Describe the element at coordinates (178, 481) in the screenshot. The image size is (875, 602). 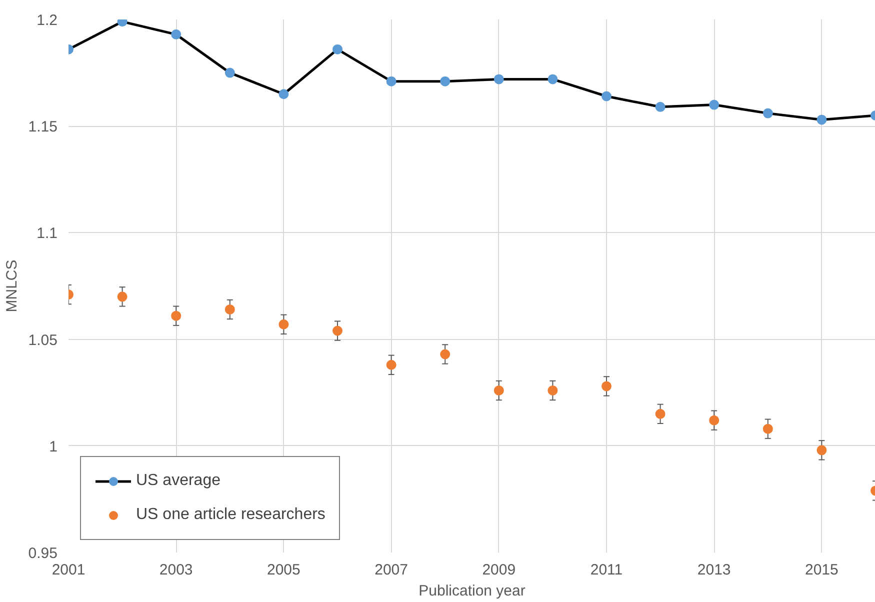
I see `legend-label: US average` at that location.